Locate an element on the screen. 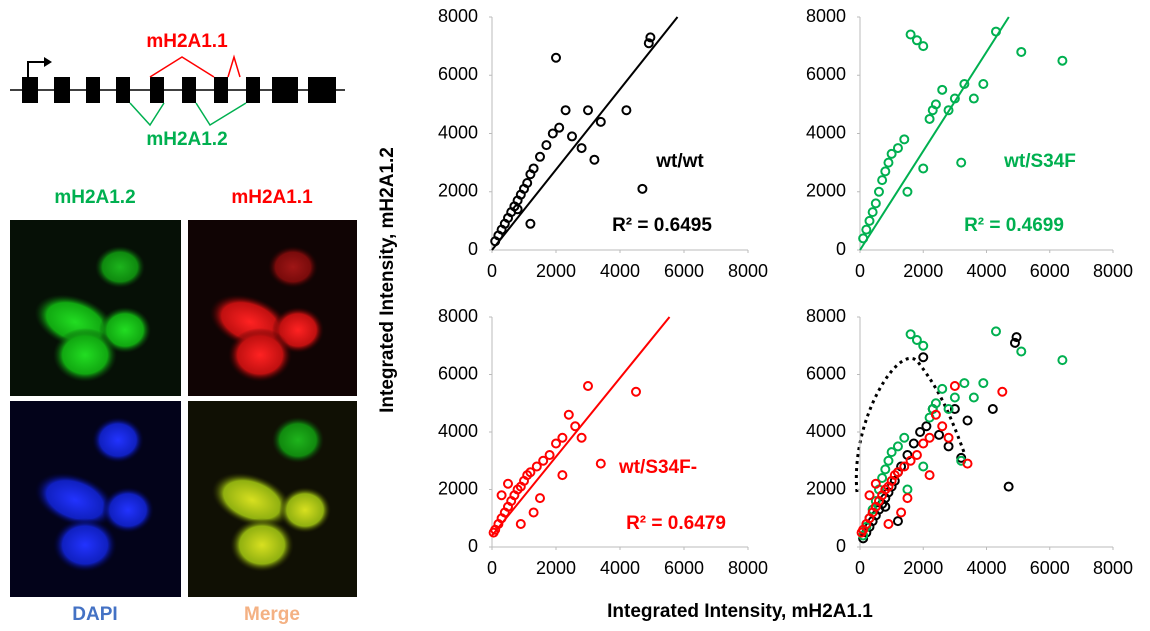 The height and width of the screenshot is (631, 1150). r2-label: R² = 0.6479 is located at coordinates (676, 523).